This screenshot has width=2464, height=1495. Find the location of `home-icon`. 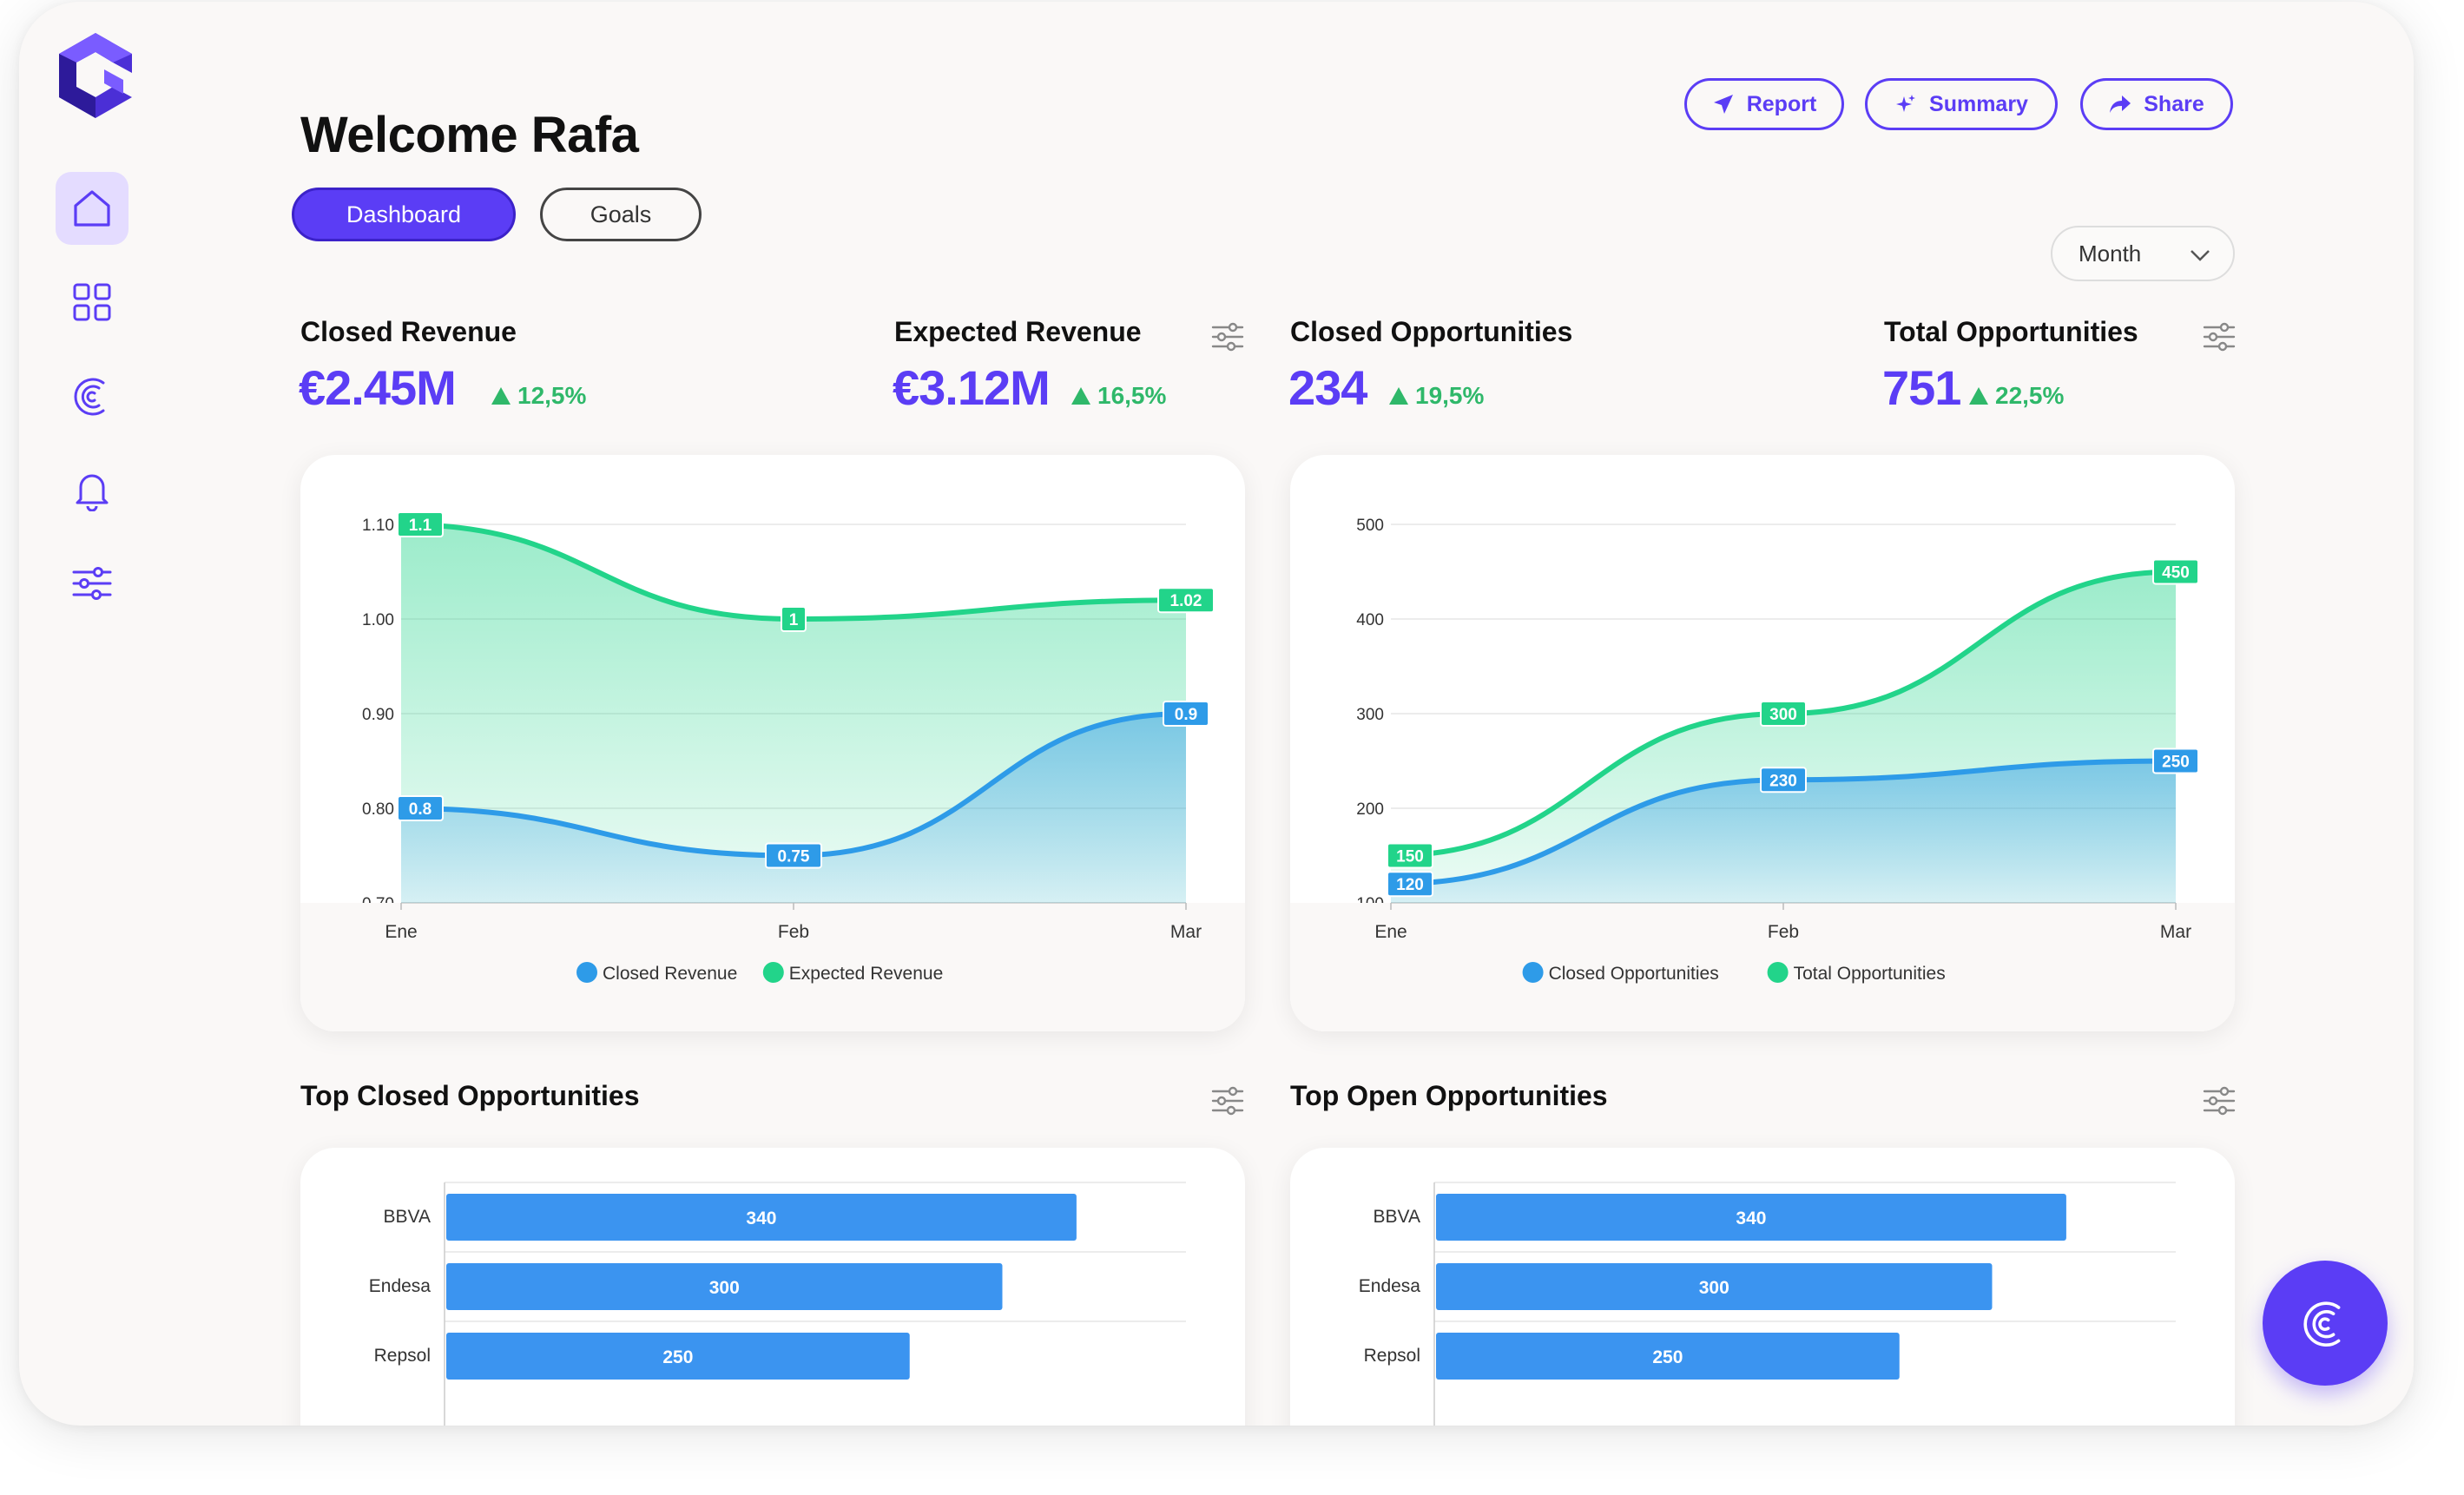

home-icon is located at coordinates (92, 208).